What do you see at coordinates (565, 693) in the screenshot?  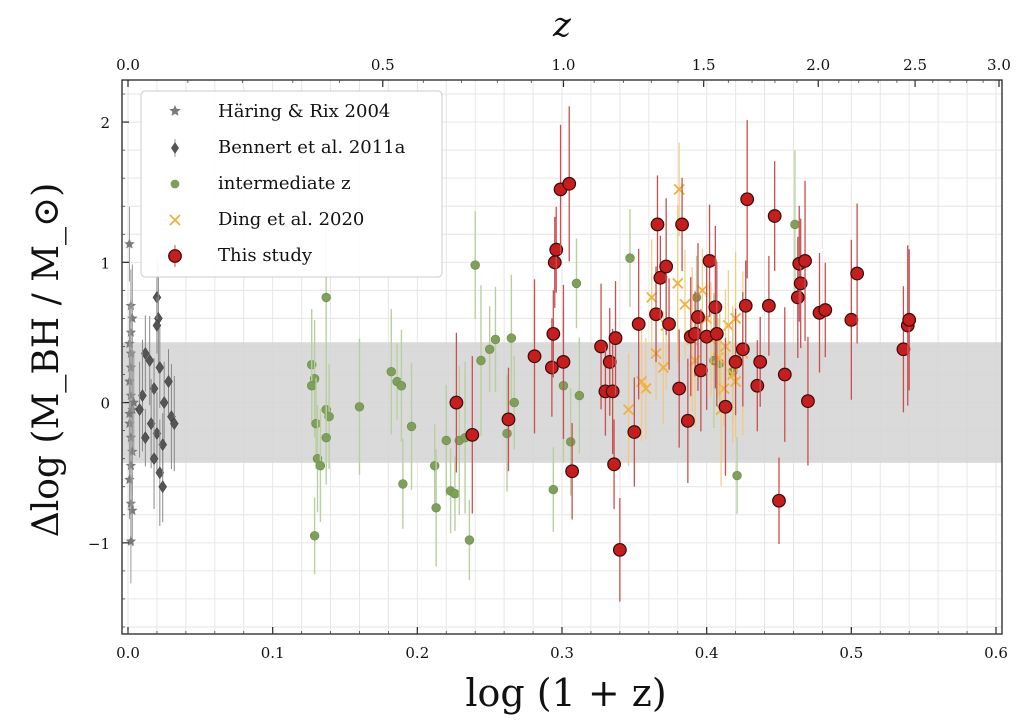 I see `x-axis-title: log (1 + z)` at bounding box center [565, 693].